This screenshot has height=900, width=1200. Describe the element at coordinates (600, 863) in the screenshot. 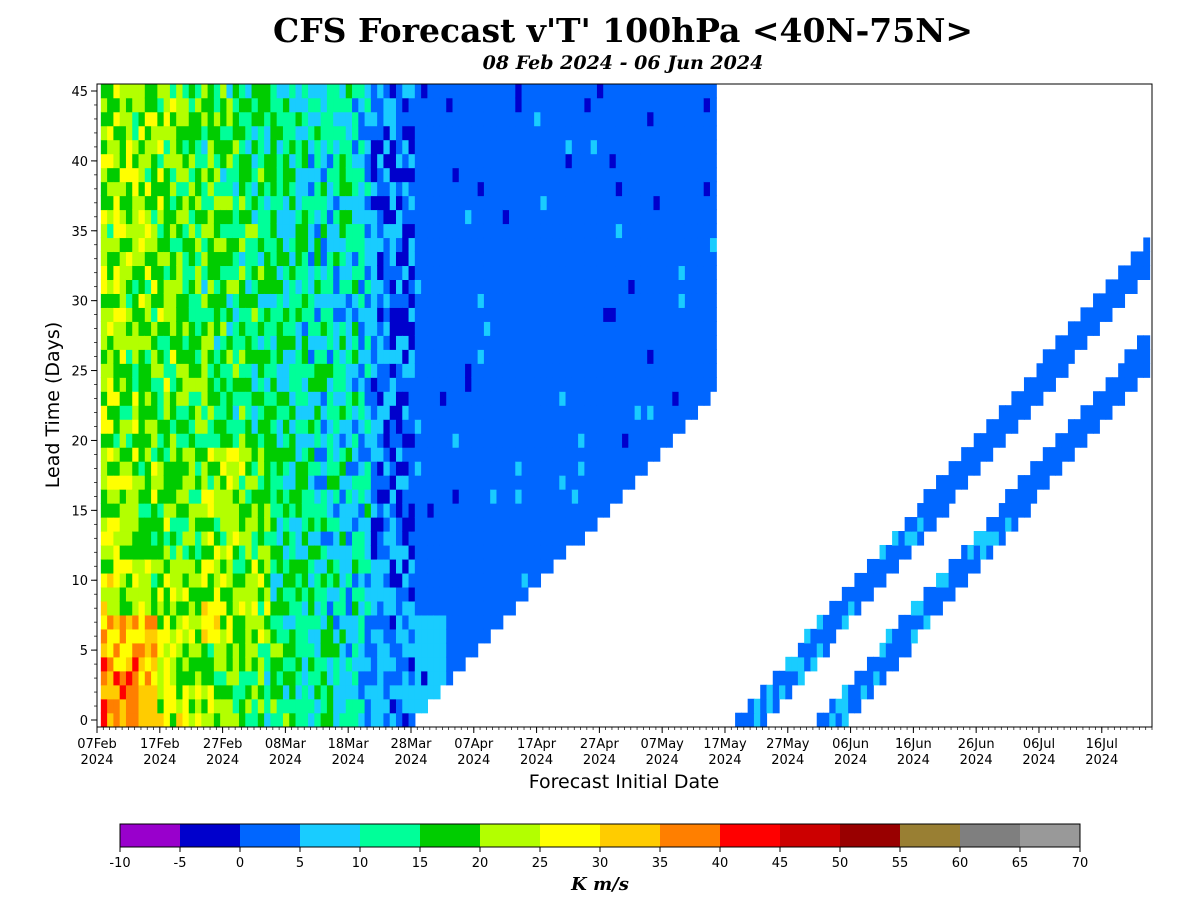

I see `colorbar-tick-label: 30` at that location.